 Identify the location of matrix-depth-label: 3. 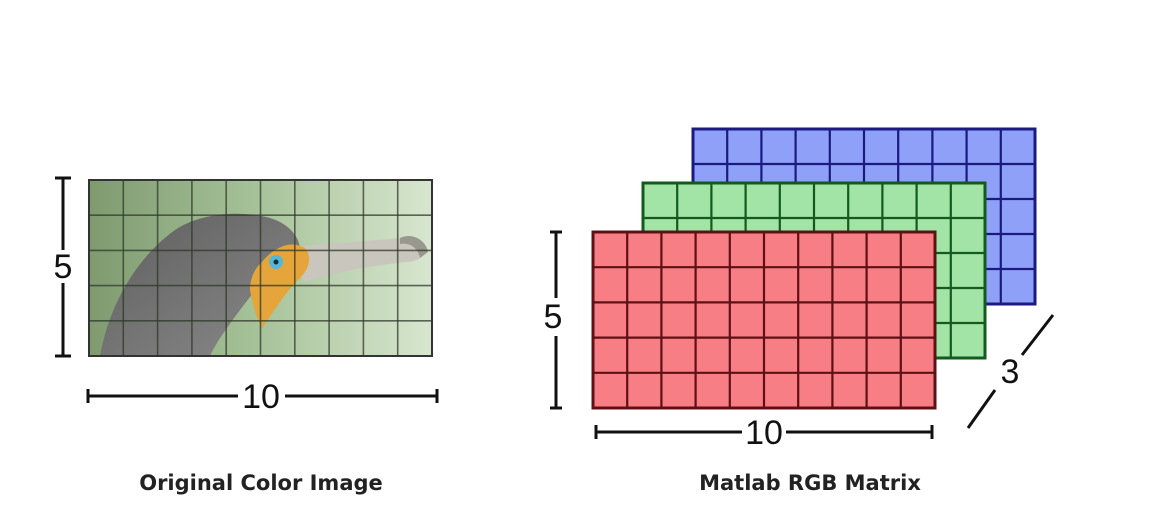
(1010, 372).